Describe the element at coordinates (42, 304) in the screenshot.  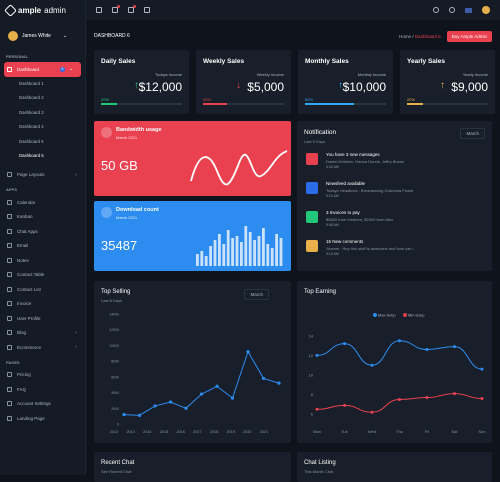
I see `sidebar-item-invoice: Invoice` at that location.